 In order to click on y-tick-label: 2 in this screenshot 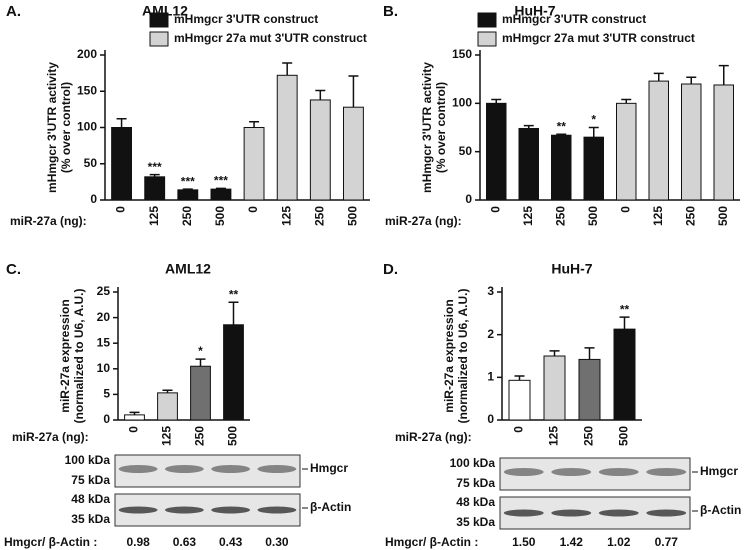, I will do `click(490, 334)`.